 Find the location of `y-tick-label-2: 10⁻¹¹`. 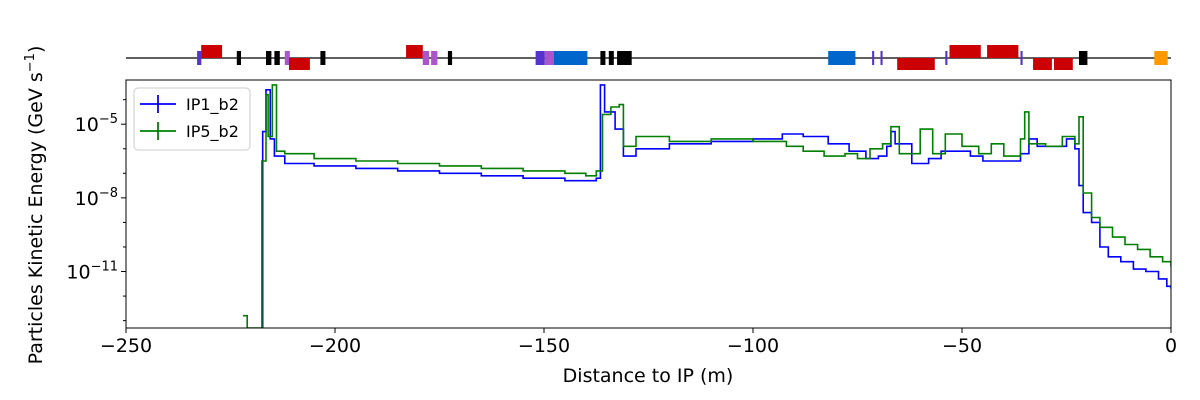

y-tick-label-2: 10⁻¹¹ is located at coordinates (92, 272).